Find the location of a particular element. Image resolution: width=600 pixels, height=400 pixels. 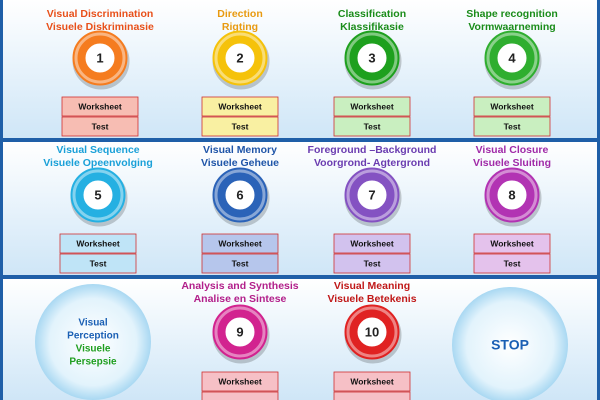

module-title: Visual Discrimination is located at coordinates (100, 14).